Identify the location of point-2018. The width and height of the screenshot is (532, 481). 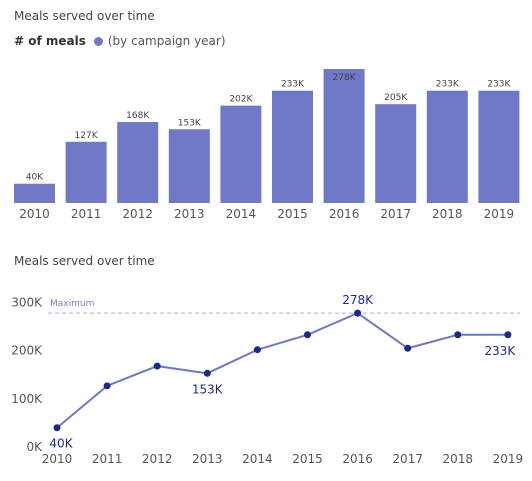
(458, 335).